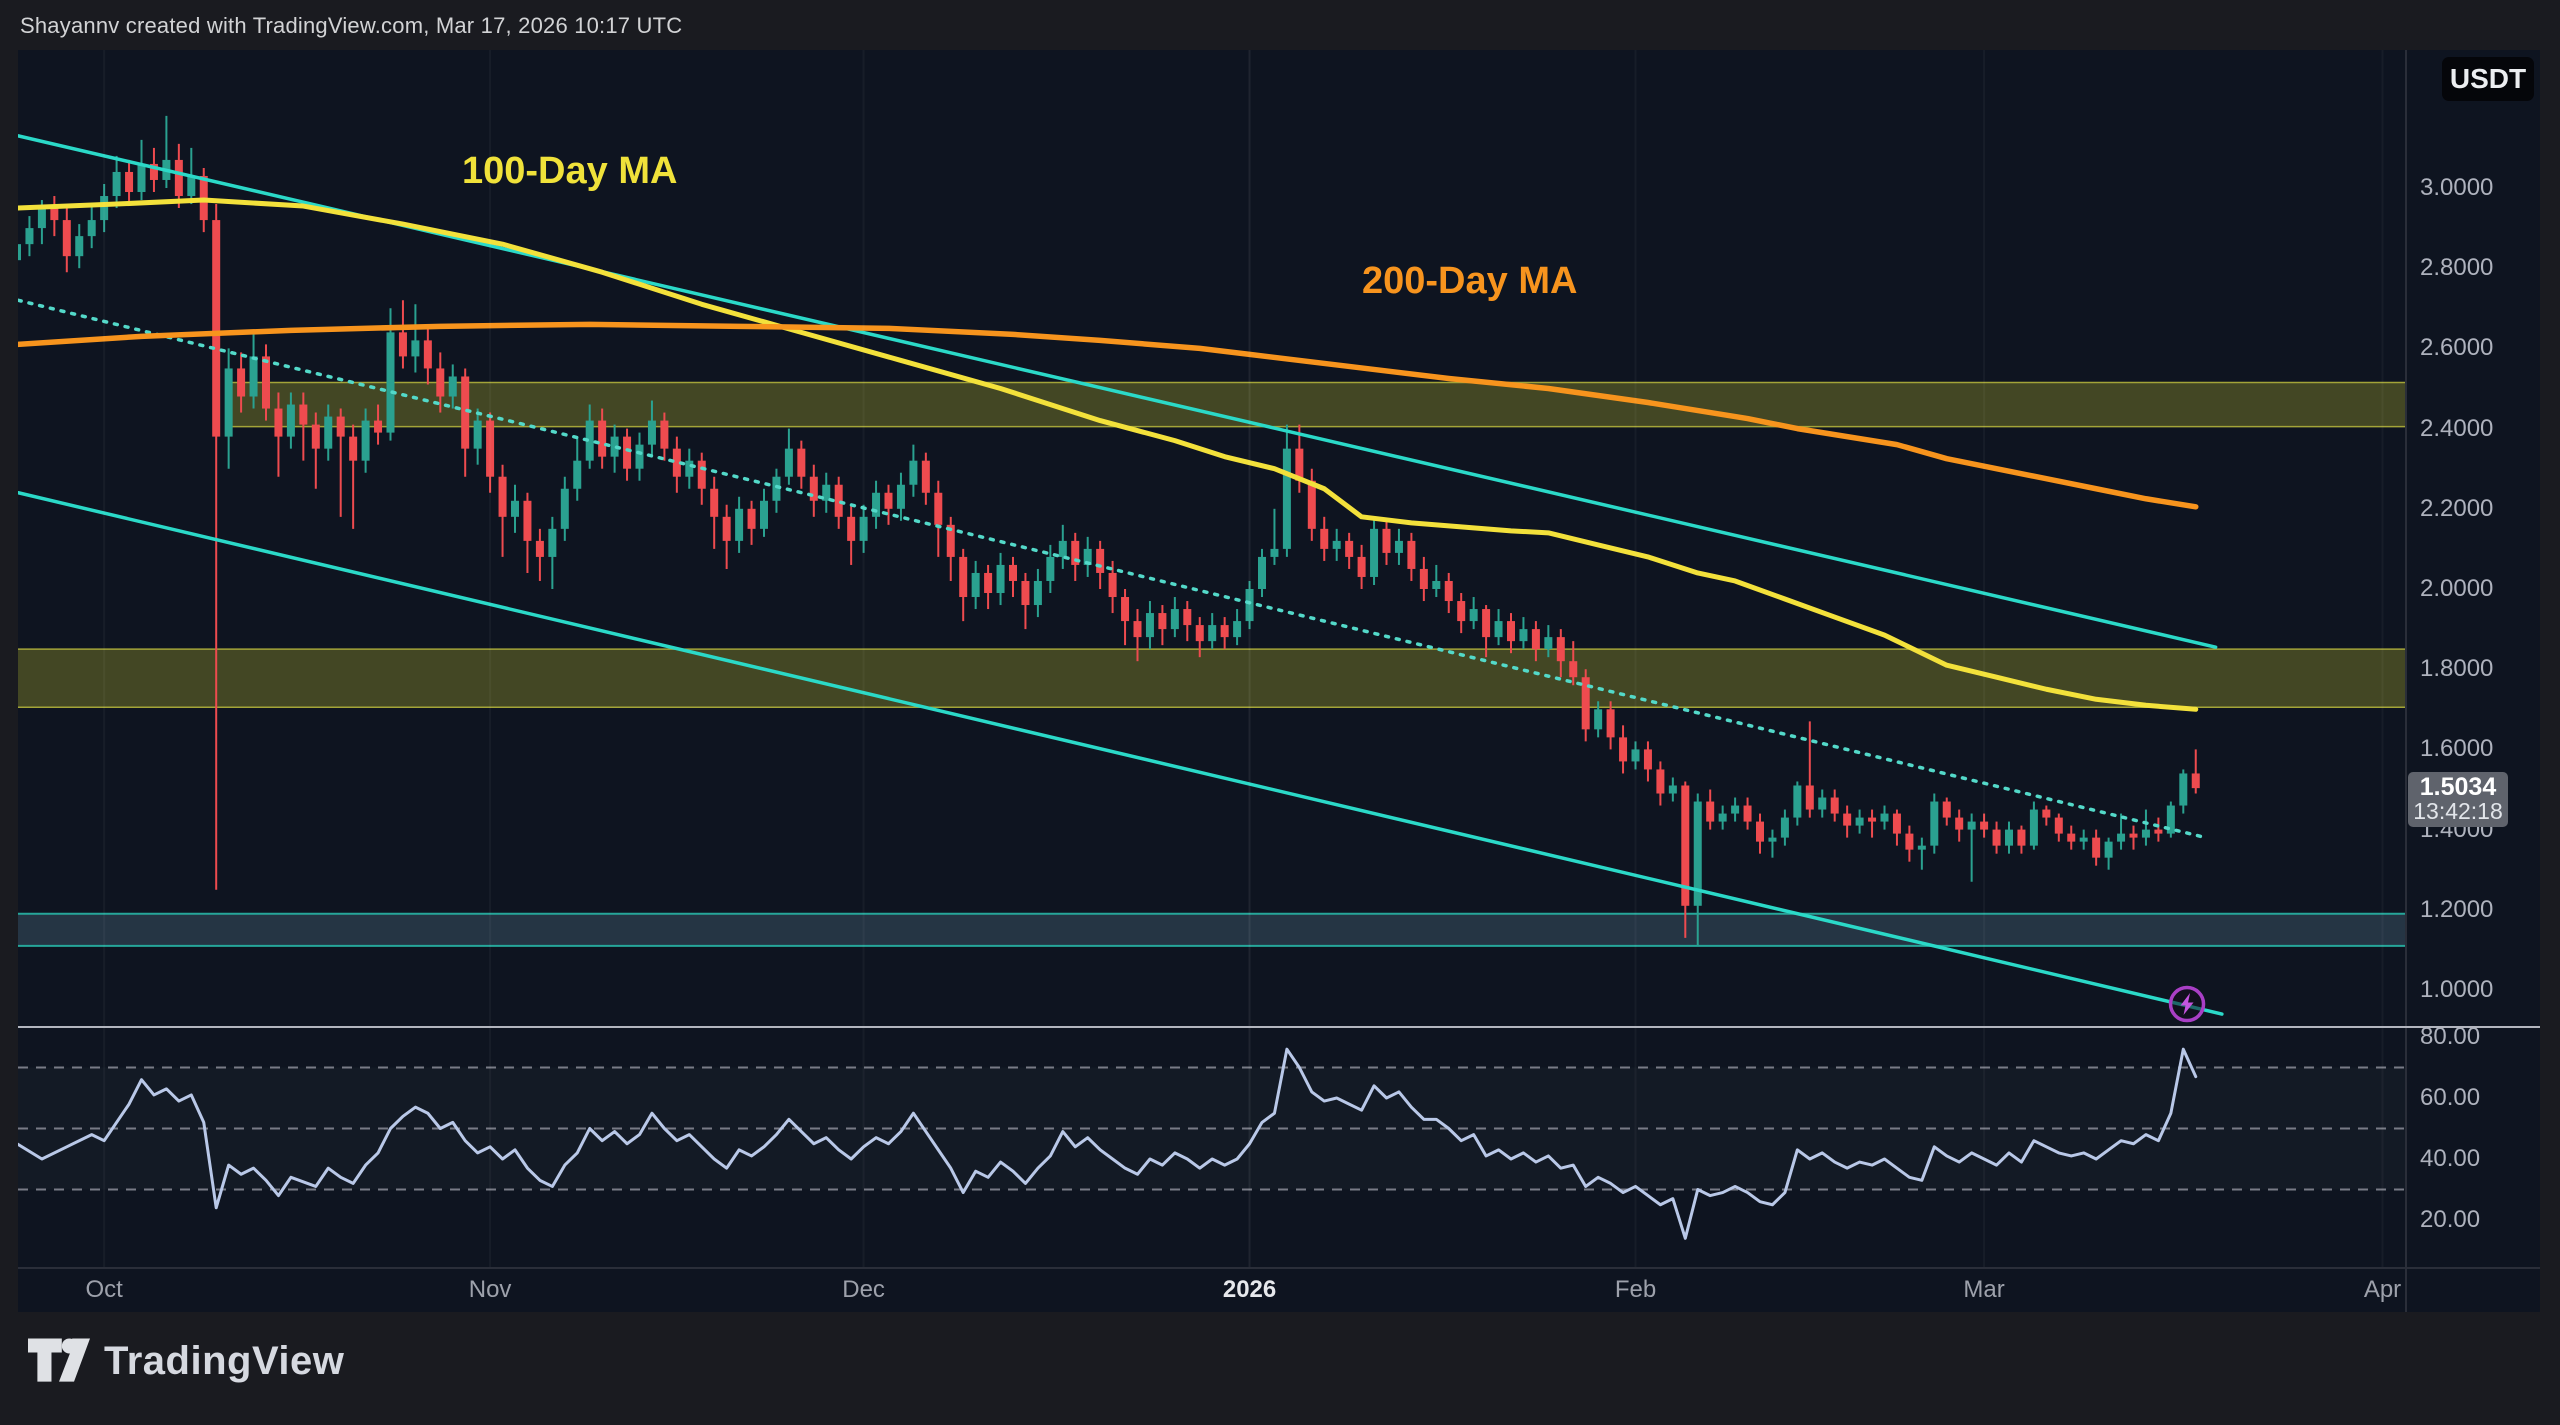 This screenshot has width=2560, height=1425. I want to click on time-label-Dec: Dec, so click(863, 1289).